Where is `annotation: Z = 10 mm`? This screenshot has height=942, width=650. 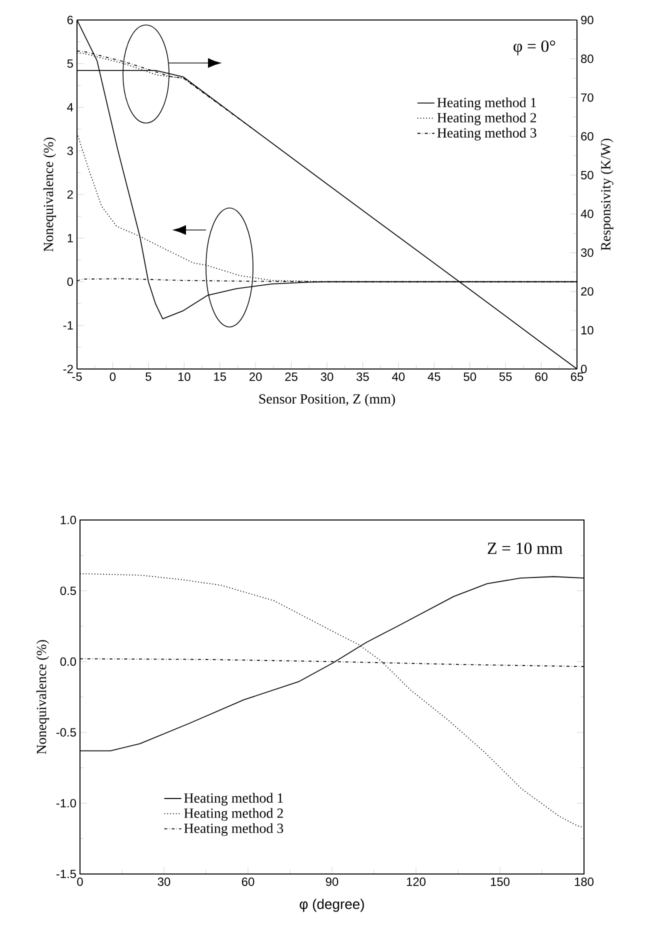
annotation: Z = 10 mm is located at coordinates (525, 548).